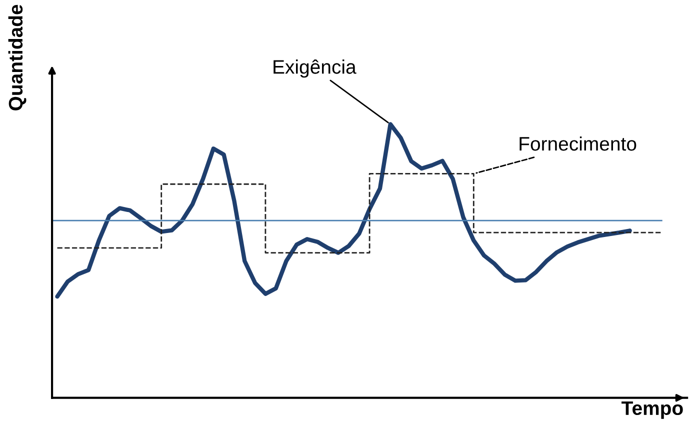  What do you see at coordinates (652, 410) in the screenshot?
I see `x-axis-title: Tempo` at bounding box center [652, 410].